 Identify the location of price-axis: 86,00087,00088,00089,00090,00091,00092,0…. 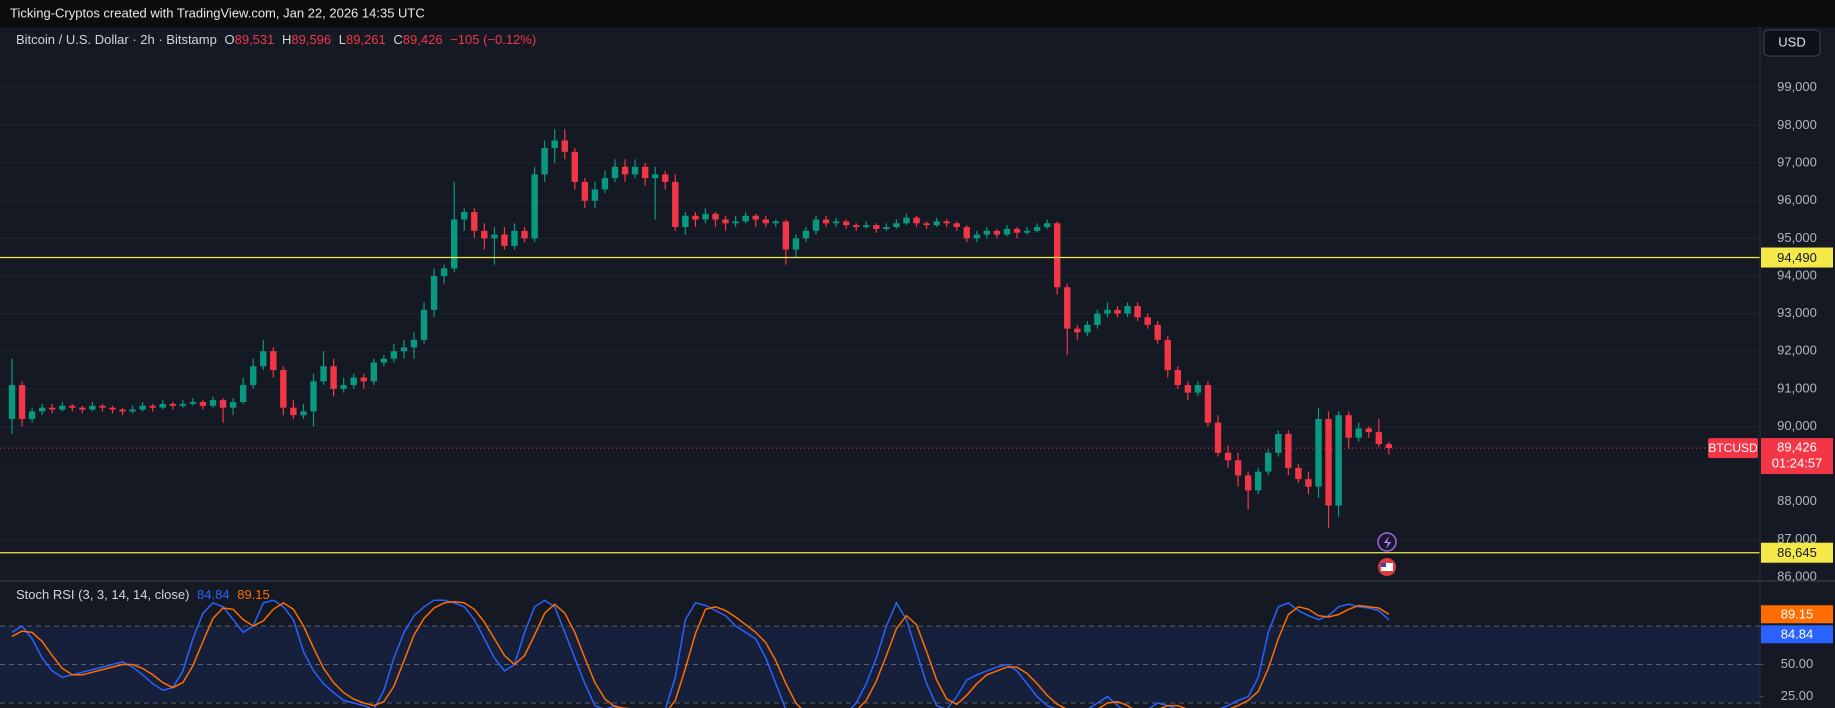
(1796, 391).